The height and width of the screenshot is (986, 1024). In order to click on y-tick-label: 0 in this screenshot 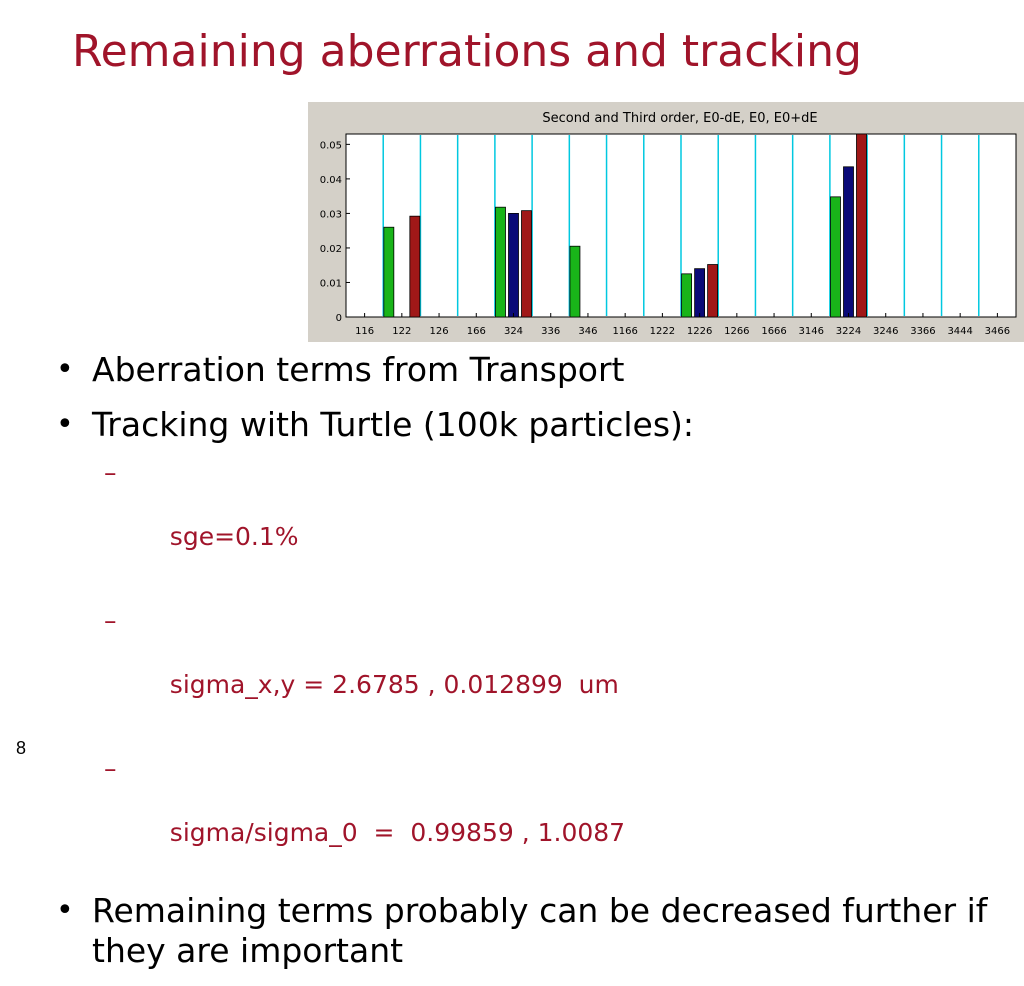, I will do `click(339, 318)`.